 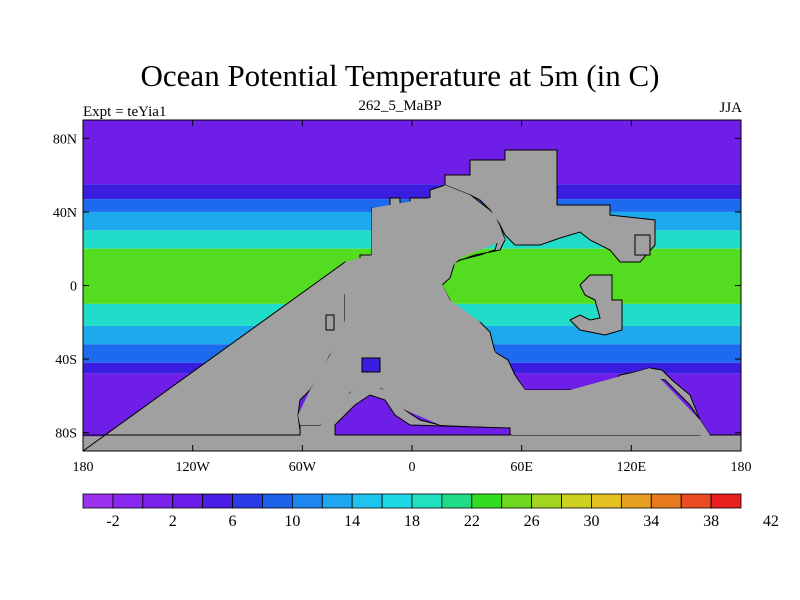 What do you see at coordinates (233, 521) in the screenshot?
I see `colorbar-label: 6` at bounding box center [233, 521].